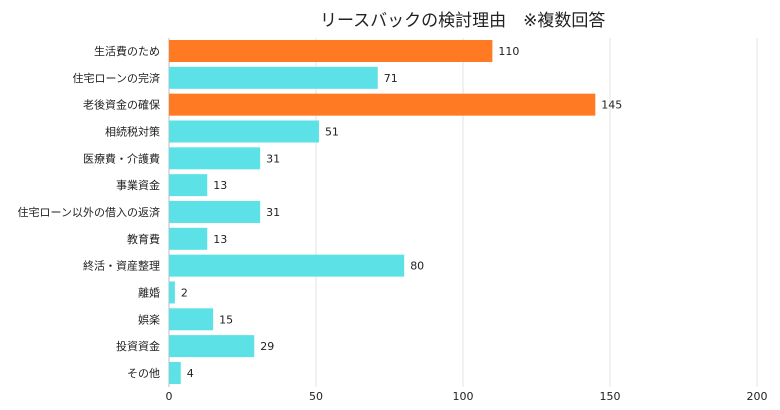 This screenshot has width=780, height=410. I want to click on x-tick-label: 0, so click(169, 396).